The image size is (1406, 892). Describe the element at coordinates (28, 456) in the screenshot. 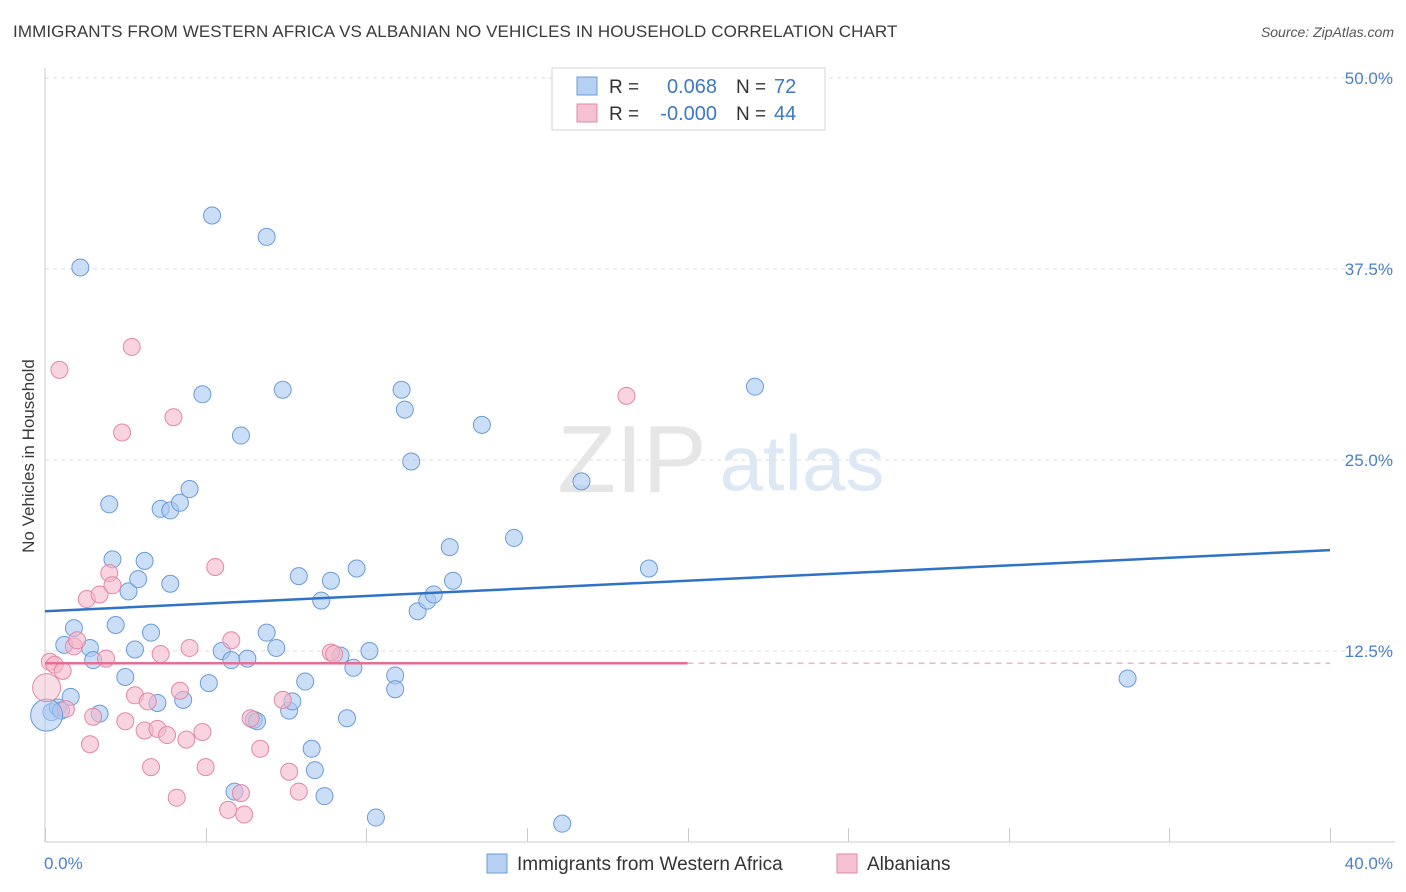

I see `y-axis-label: No Vehicles in Household` at that location.